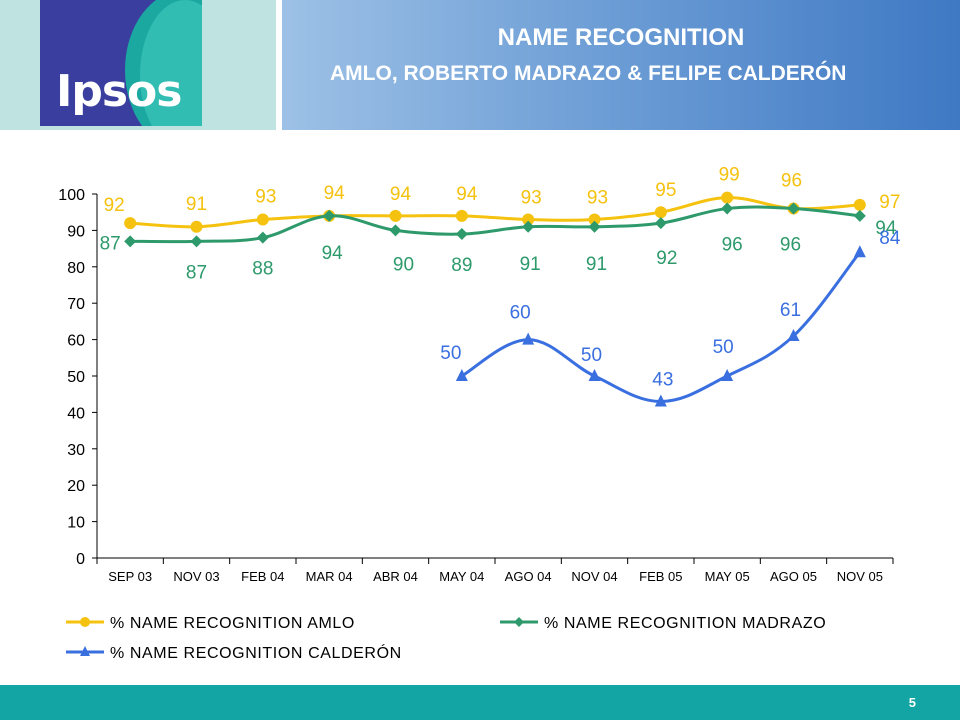 The image size is (960, 720). I want to click on y-tick-label: 100, so click(71, 195).